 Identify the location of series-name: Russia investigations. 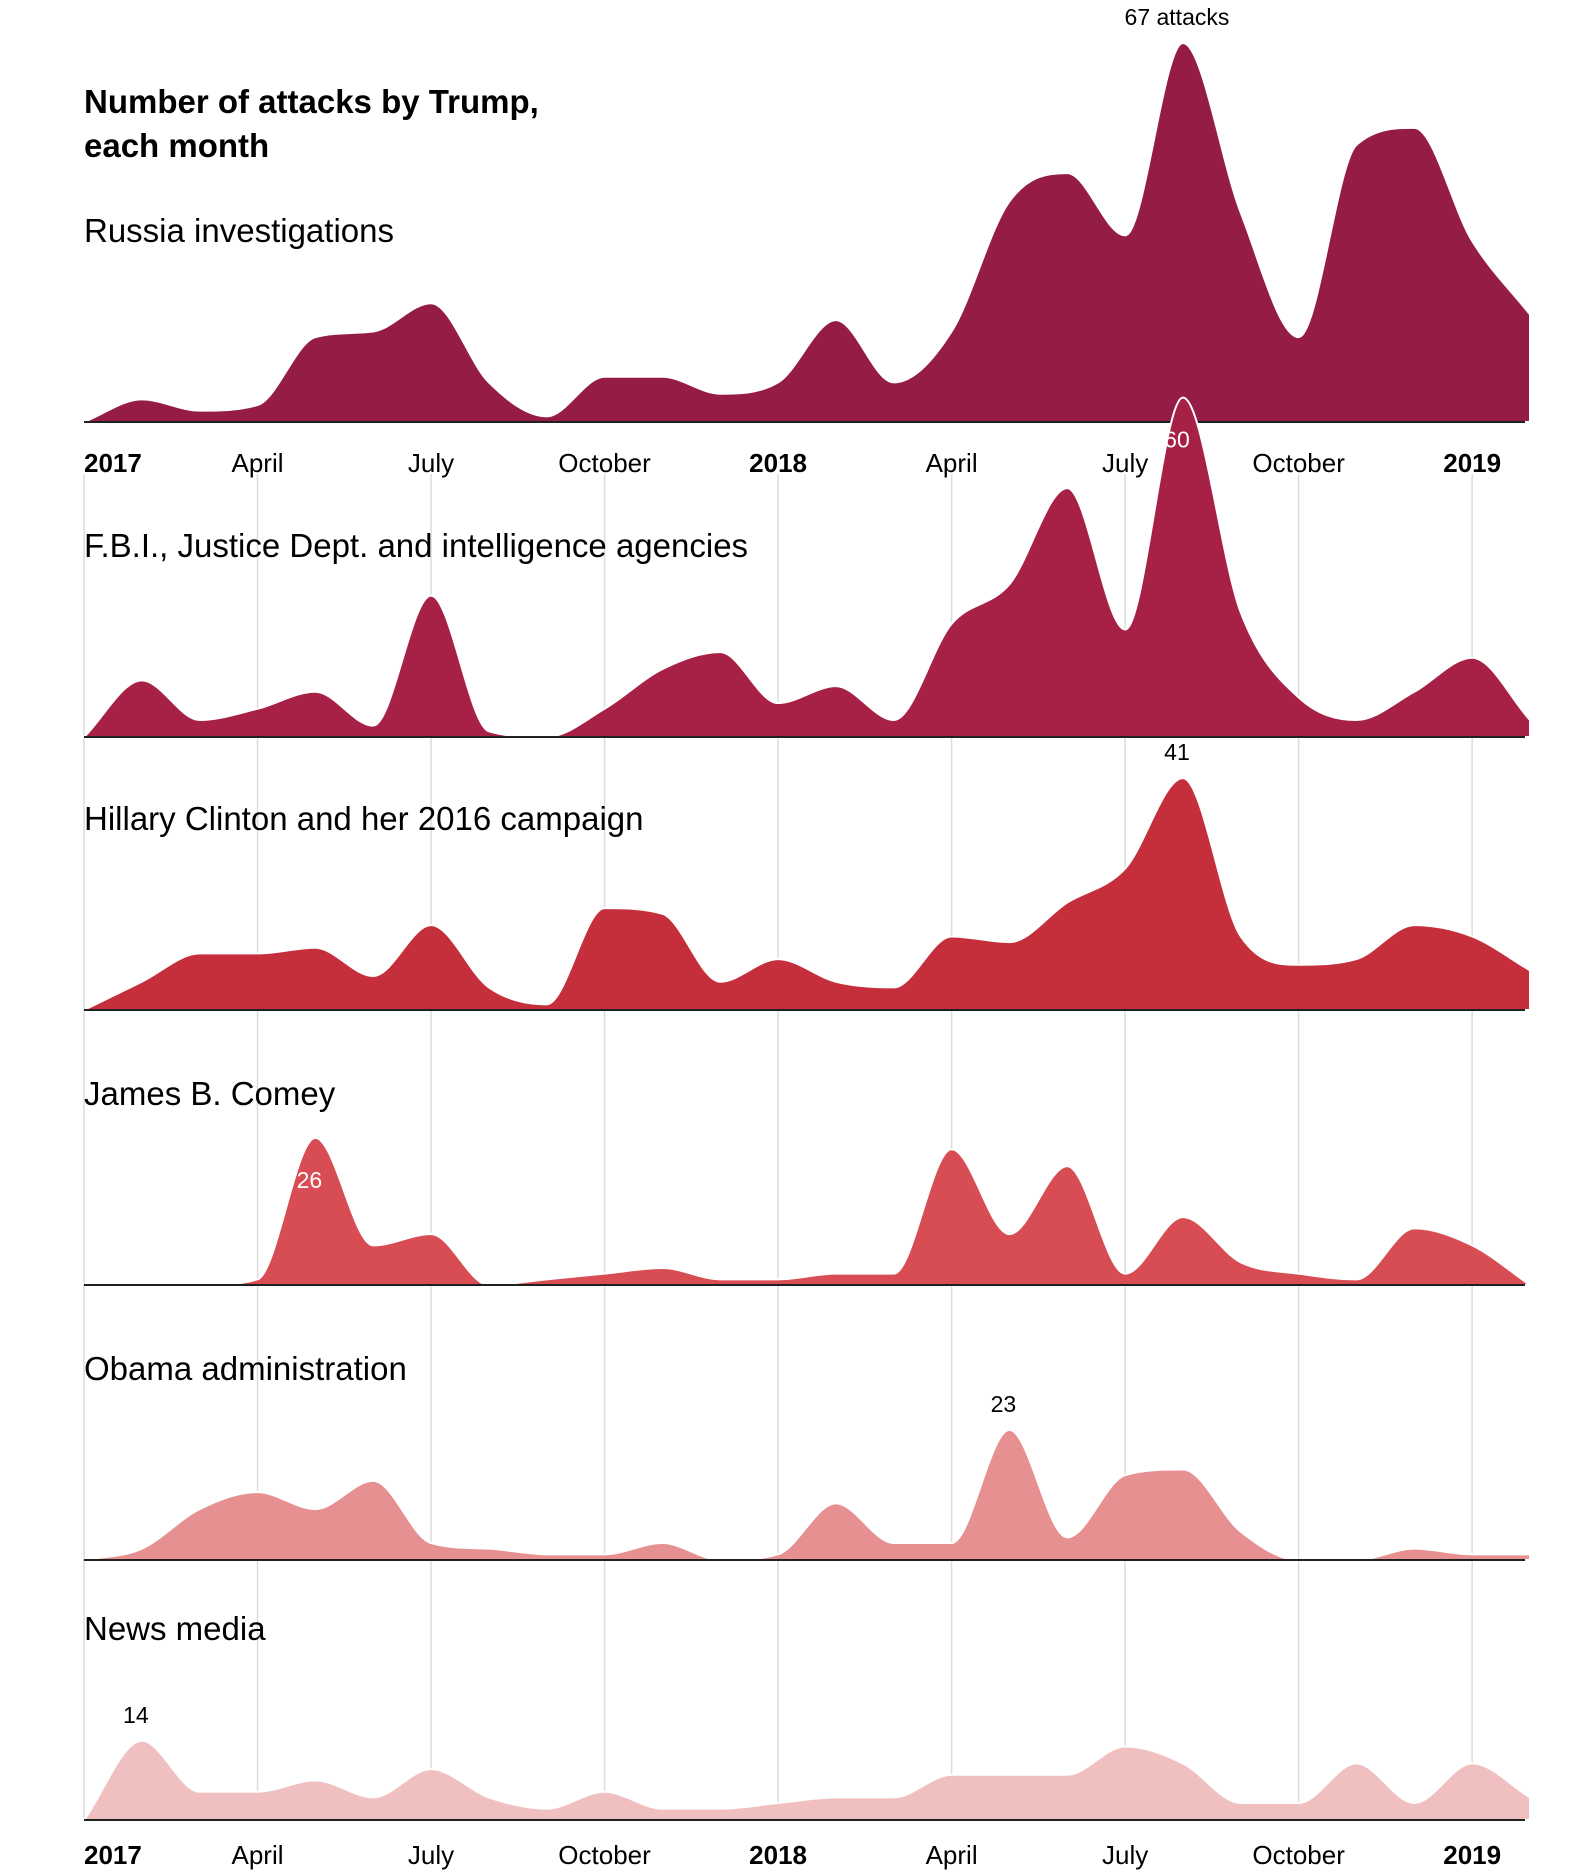
(239, 230).